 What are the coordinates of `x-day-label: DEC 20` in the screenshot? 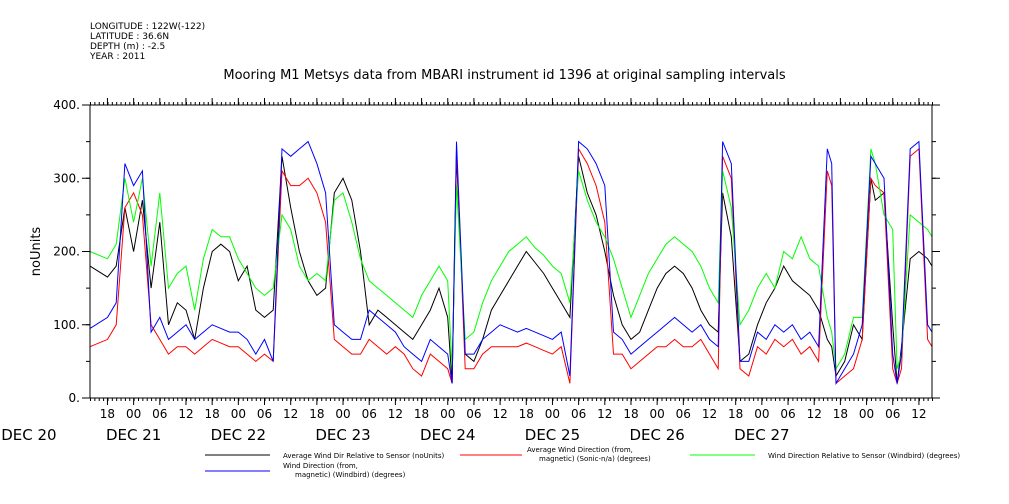 It's located at (28, 435).